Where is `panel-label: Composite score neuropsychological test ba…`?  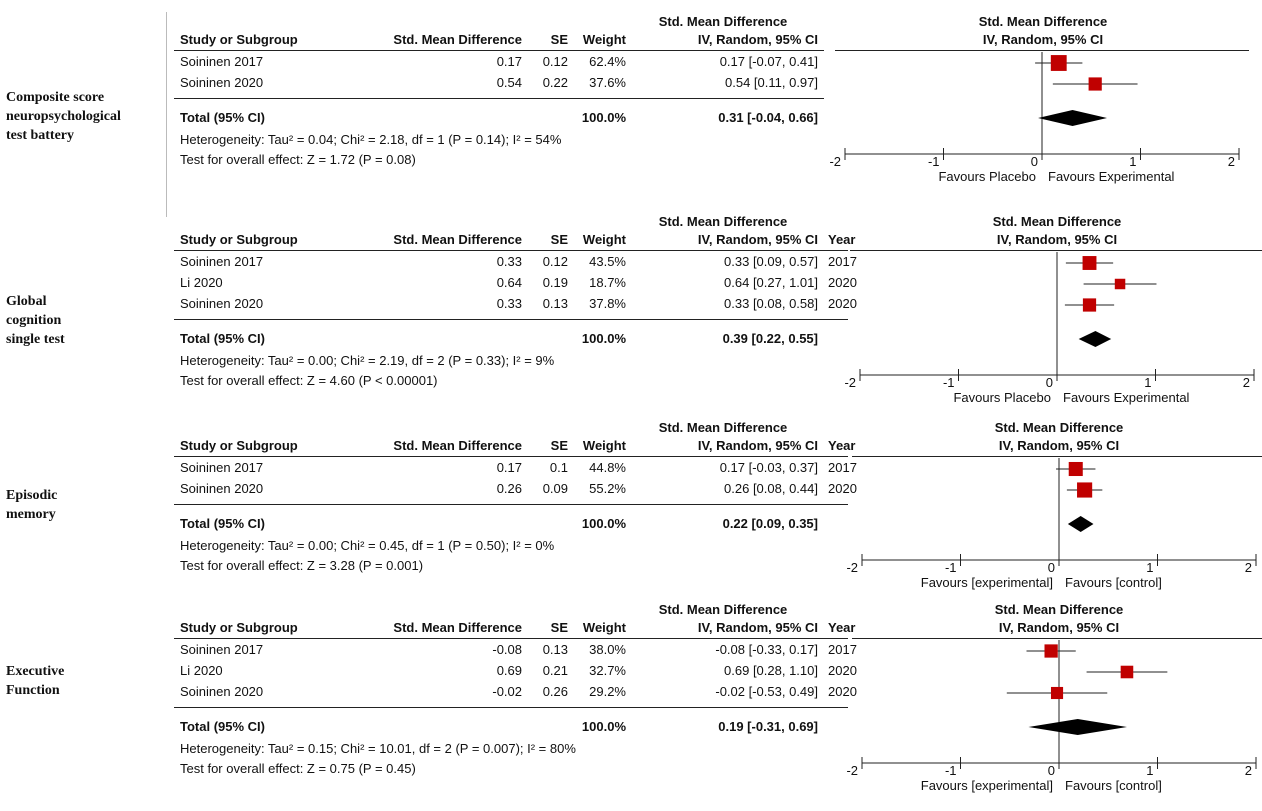 panel-label: Composite score neuropsychological test ba… is located at coordinates (63, 116).